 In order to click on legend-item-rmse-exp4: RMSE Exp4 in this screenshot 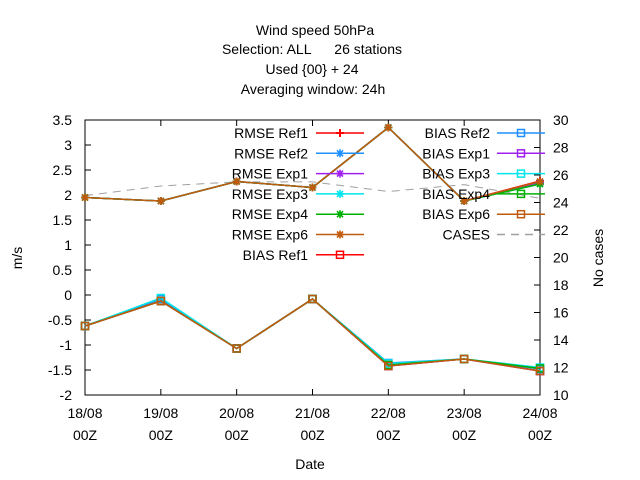, I will do `click(298, 214)`.